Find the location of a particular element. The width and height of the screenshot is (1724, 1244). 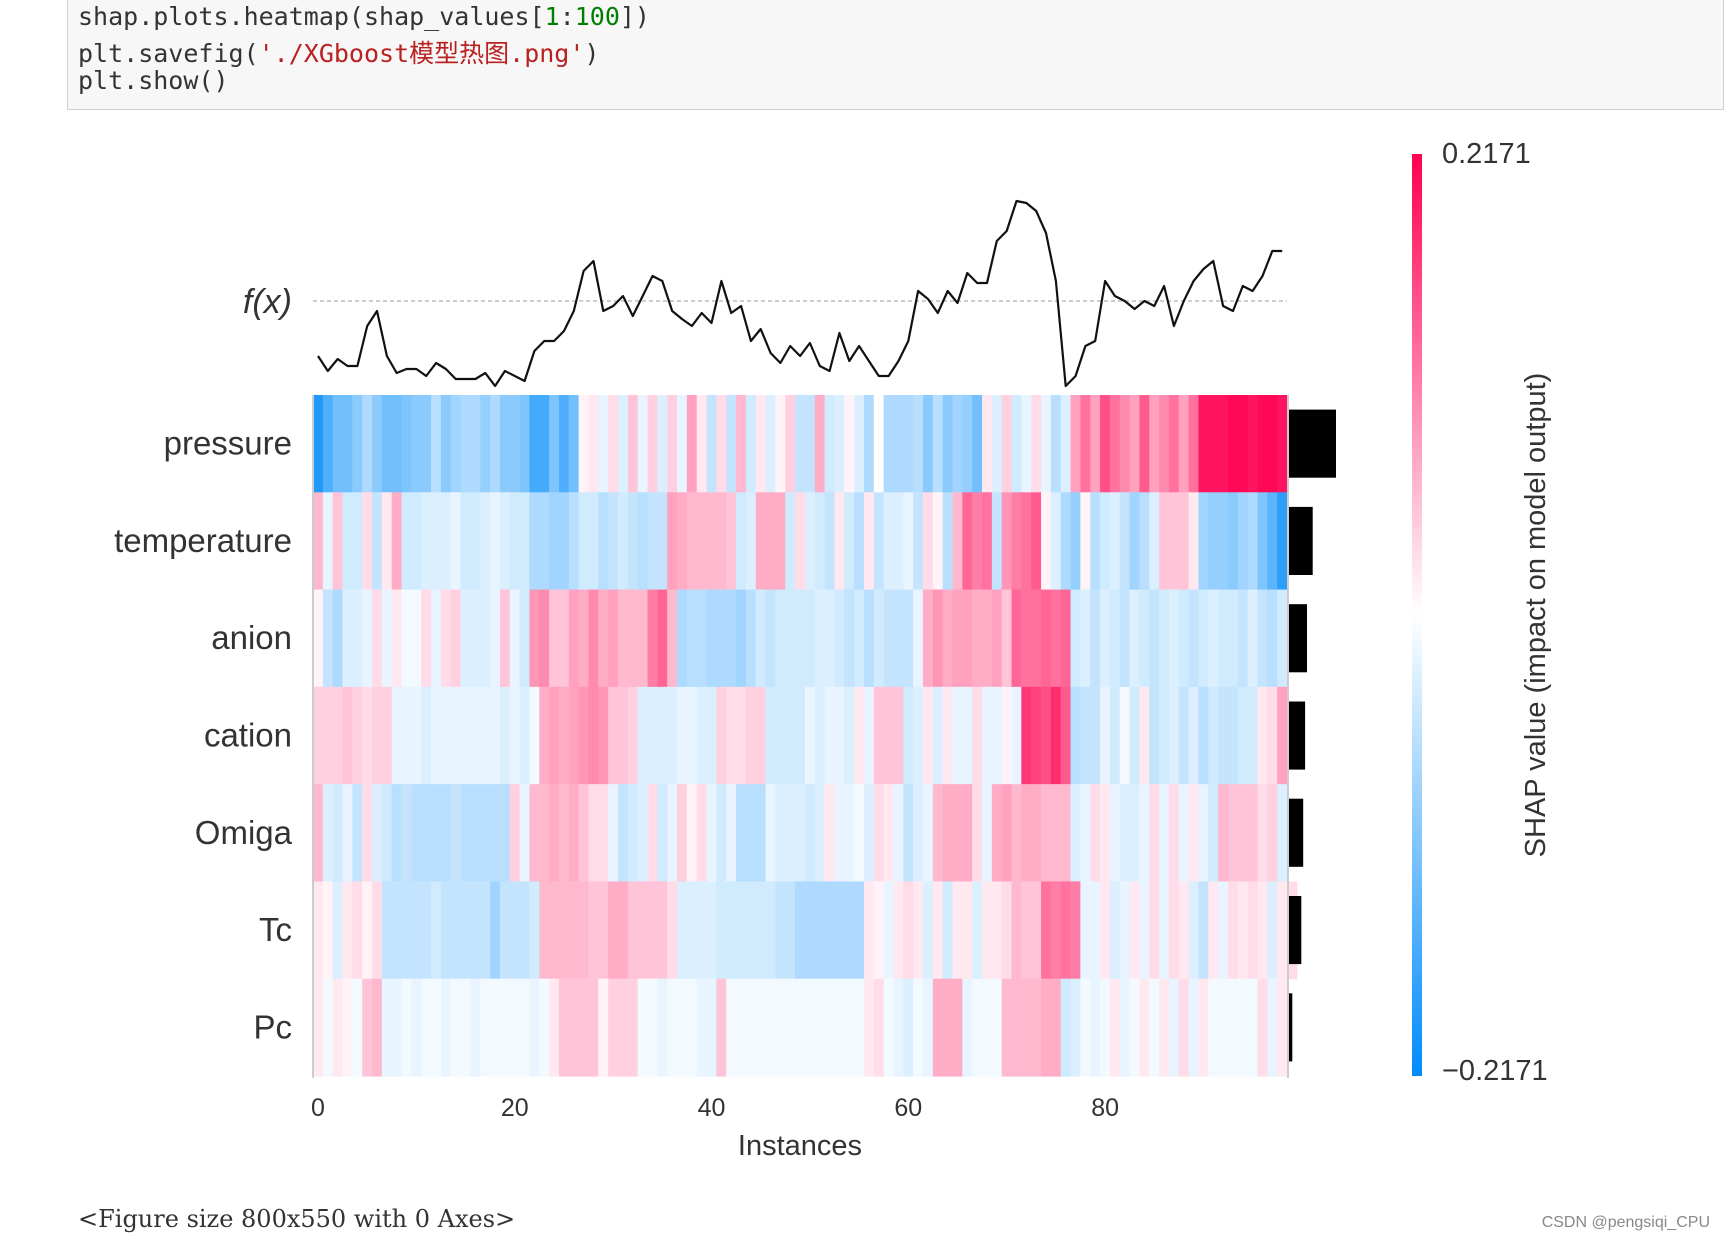

x-tick-label: 20 is located at coordinates (515, 1108).